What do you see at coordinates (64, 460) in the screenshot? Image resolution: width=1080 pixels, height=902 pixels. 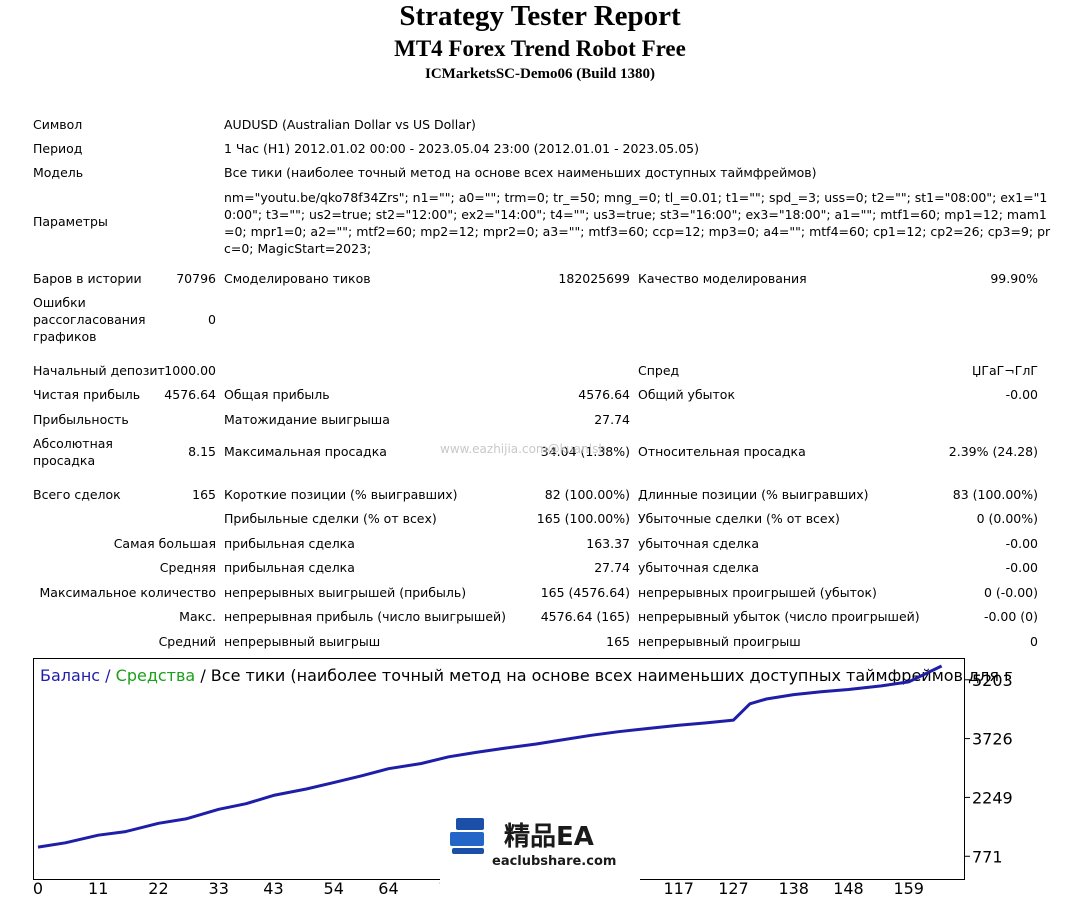 I see `abs-dd-label-2: просадка` at bounding box center [64, 460].